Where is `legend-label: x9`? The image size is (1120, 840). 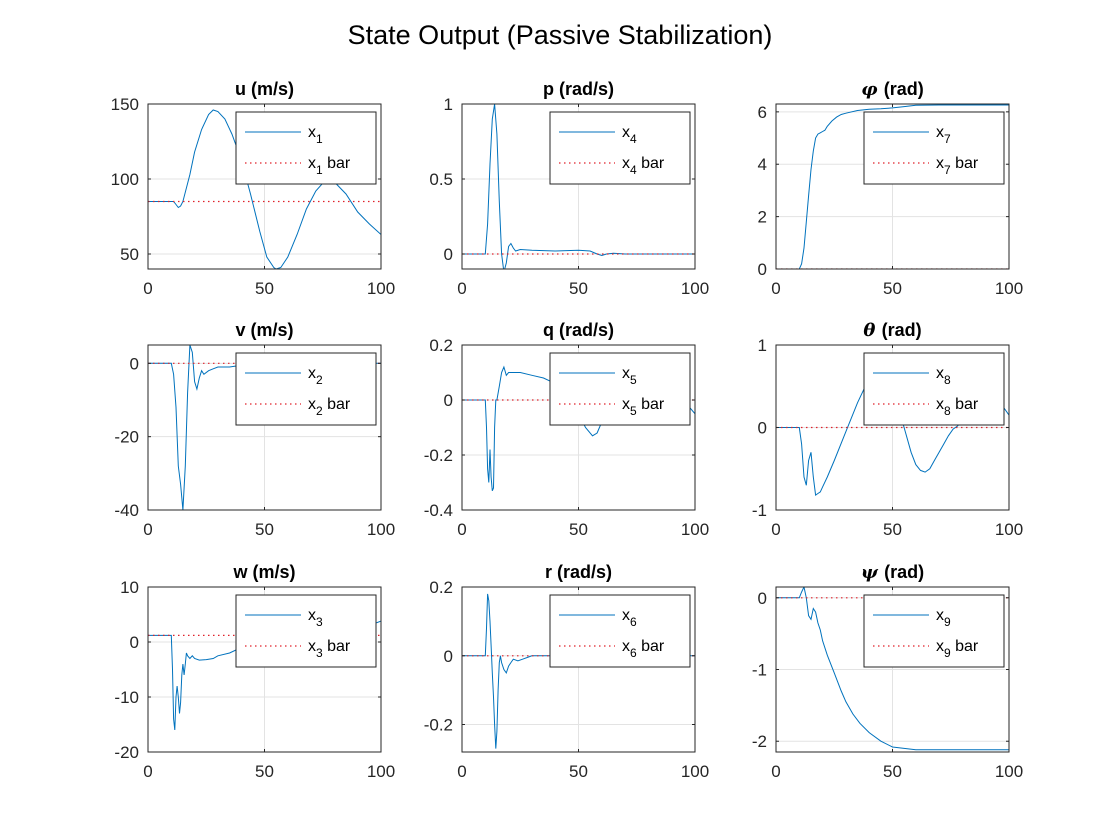 legend-label: x9 is located at coordinates (943, 618).